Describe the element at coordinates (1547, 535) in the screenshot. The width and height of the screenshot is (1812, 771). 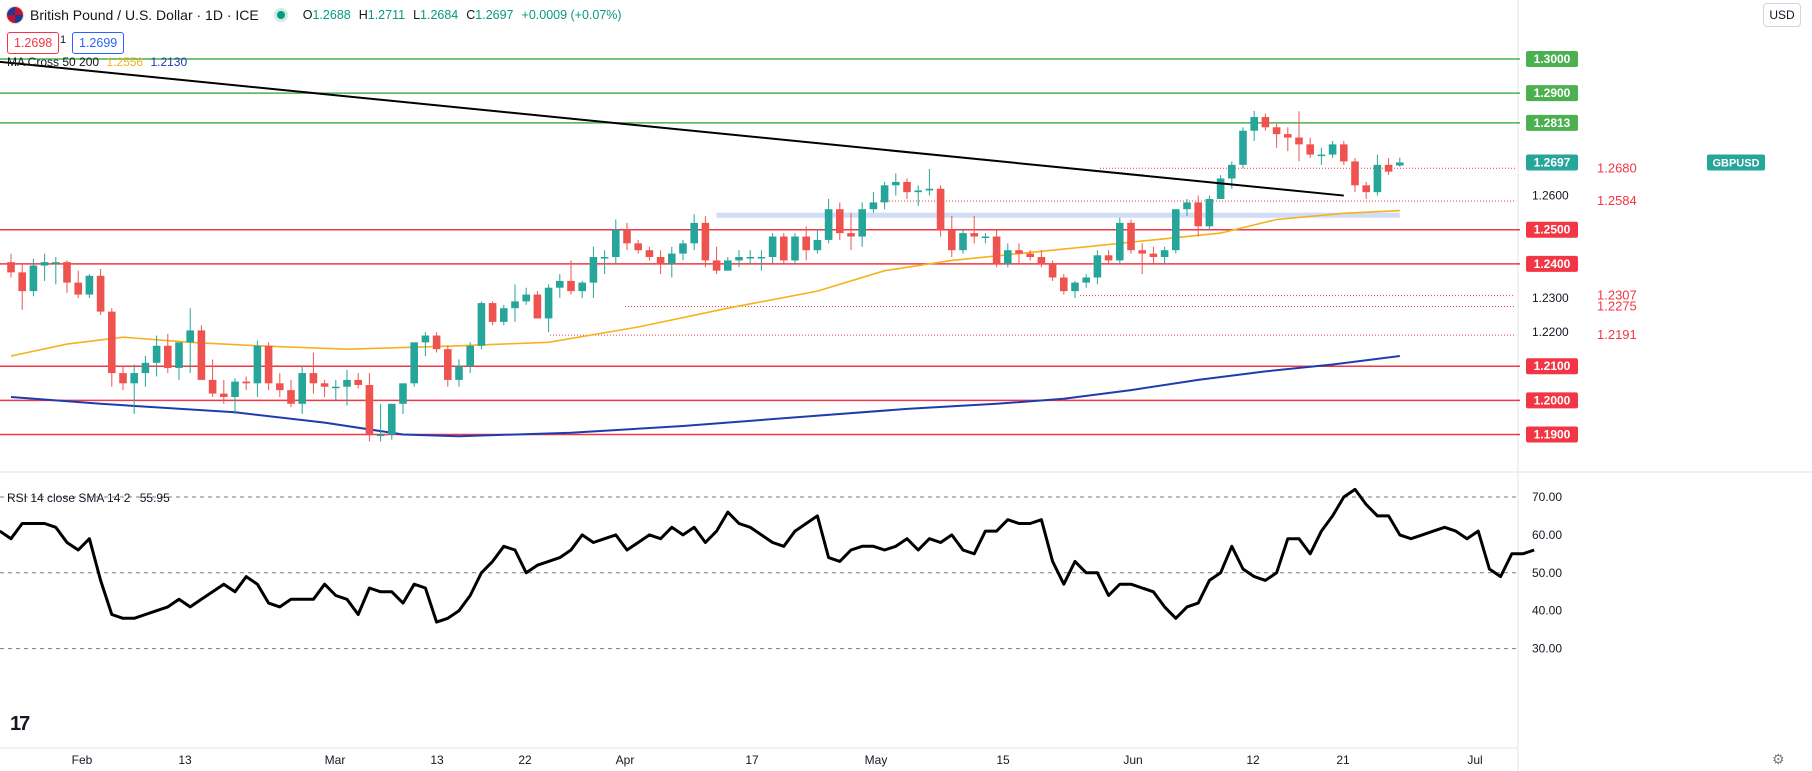
I see `rsi-tick-label: 60.00` at that location.